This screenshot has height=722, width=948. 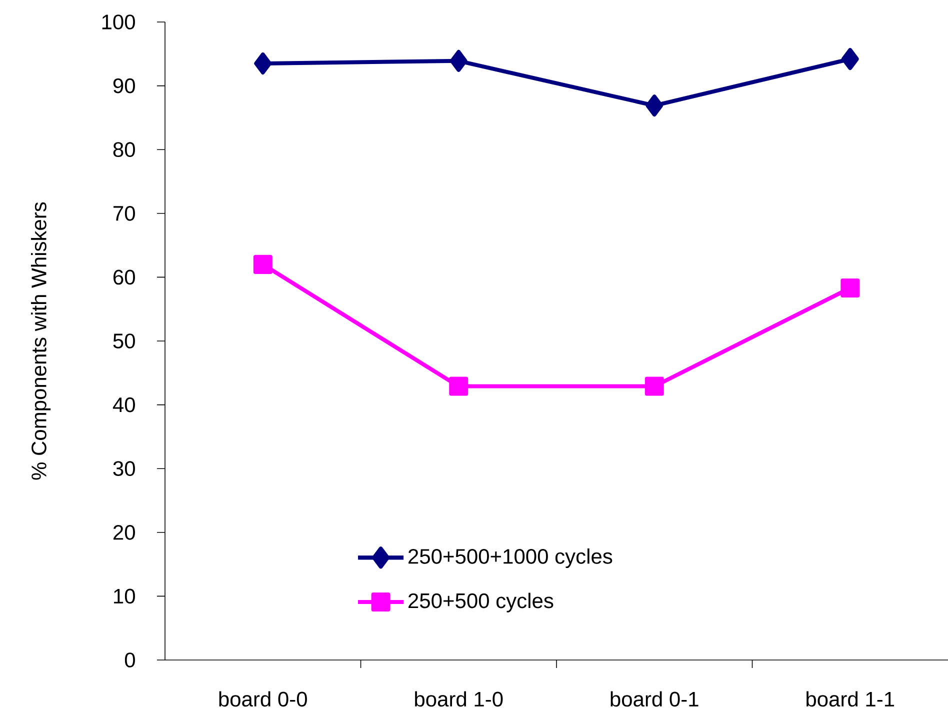 I want to click on x-tick-label: board 1-0, so click(x=459, y=699).